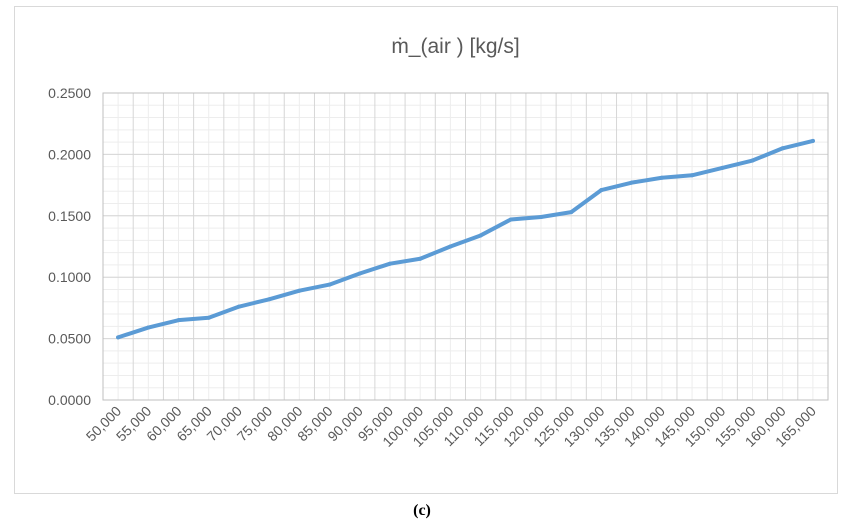  What do you see at coordinates (69, 400) in the screenshot?
I see `y-tick-label: 0.0000` at bounding box center [69, 400].